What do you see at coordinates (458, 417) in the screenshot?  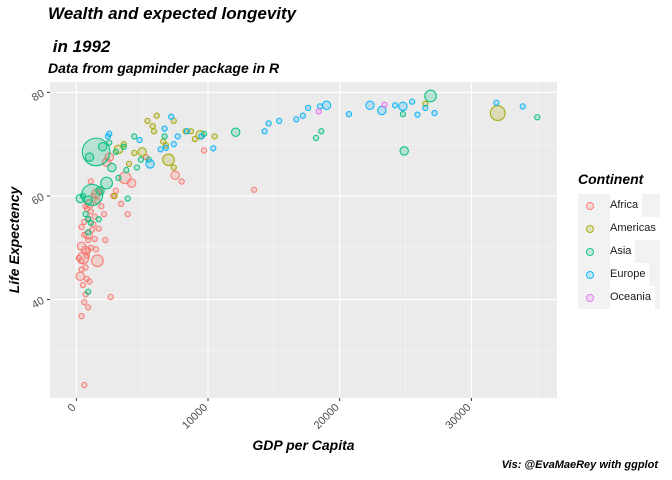 I see `x-tick-label: 30000` at bounding box center [458, 417].